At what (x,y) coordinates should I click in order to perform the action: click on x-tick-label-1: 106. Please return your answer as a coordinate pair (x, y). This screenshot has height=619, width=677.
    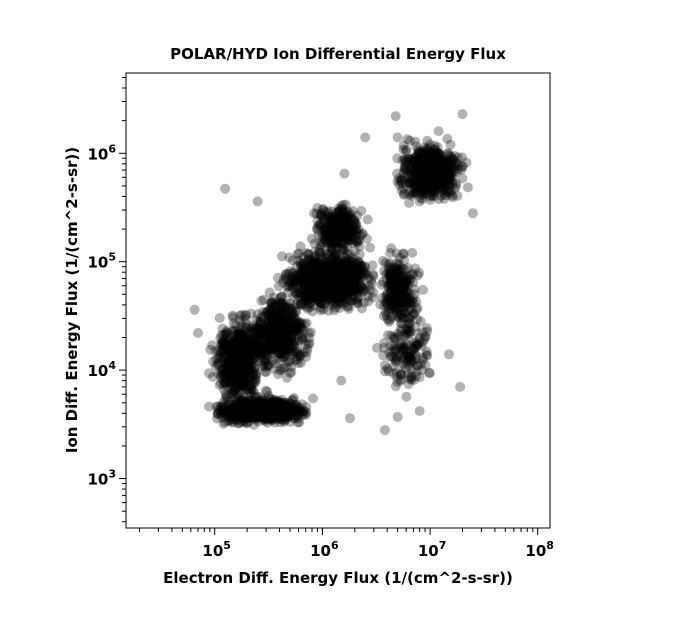
    Looking at the image, I should click on (324, 549).